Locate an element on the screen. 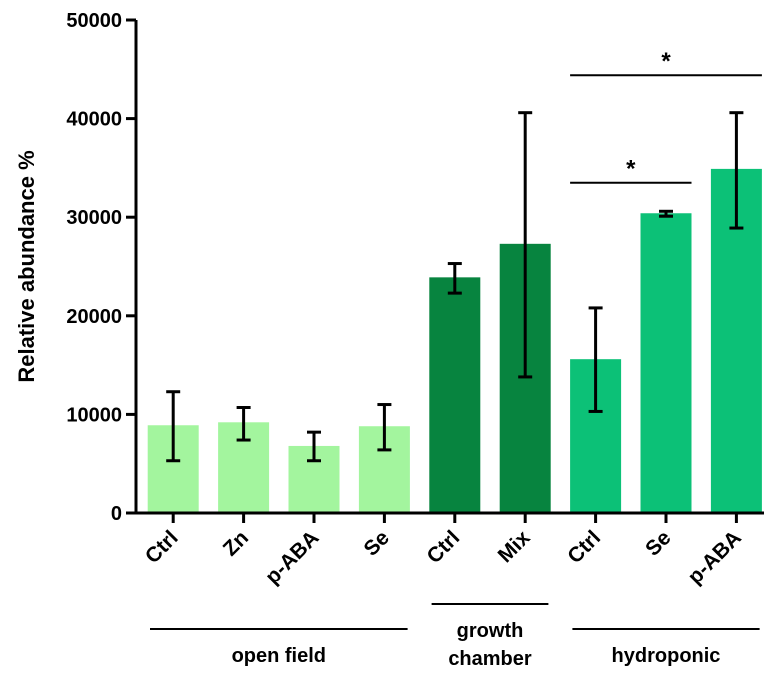 The height and width of the screenshot is (677, 764). group-2: growth chamber is located at coordinates (490, 636).